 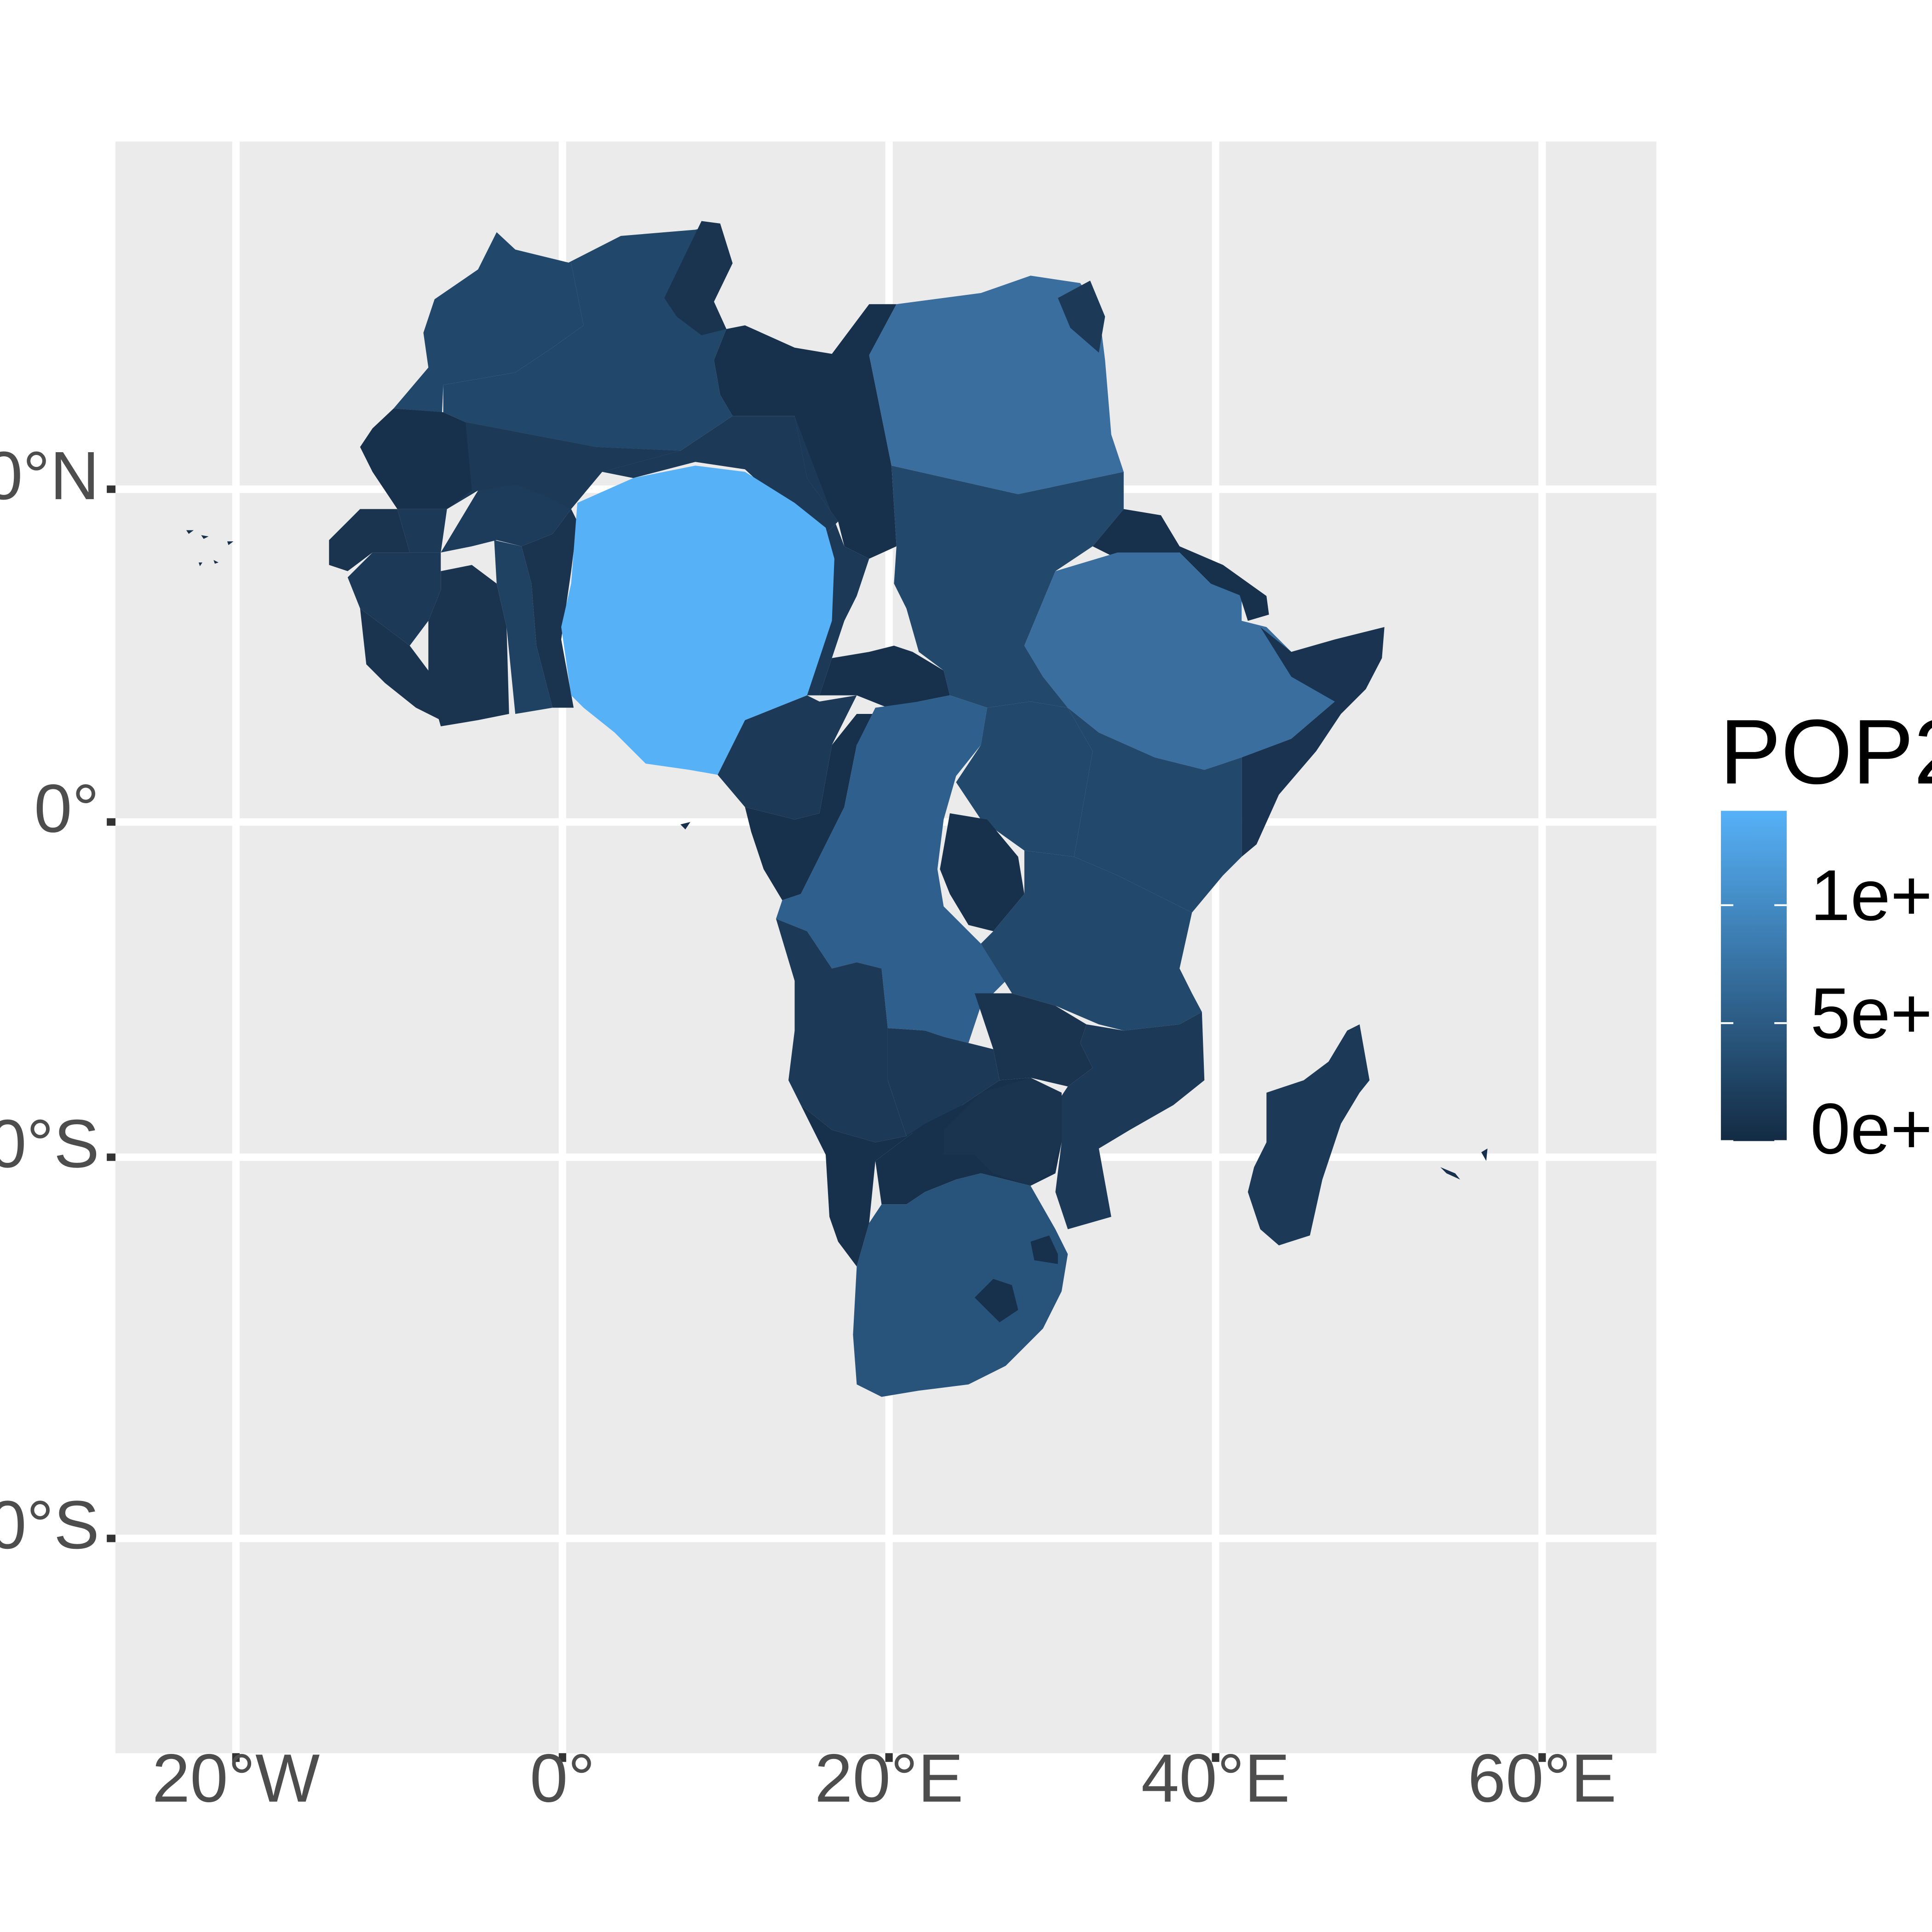 I want to click on region-tunisia, so click(x=698, y=278).